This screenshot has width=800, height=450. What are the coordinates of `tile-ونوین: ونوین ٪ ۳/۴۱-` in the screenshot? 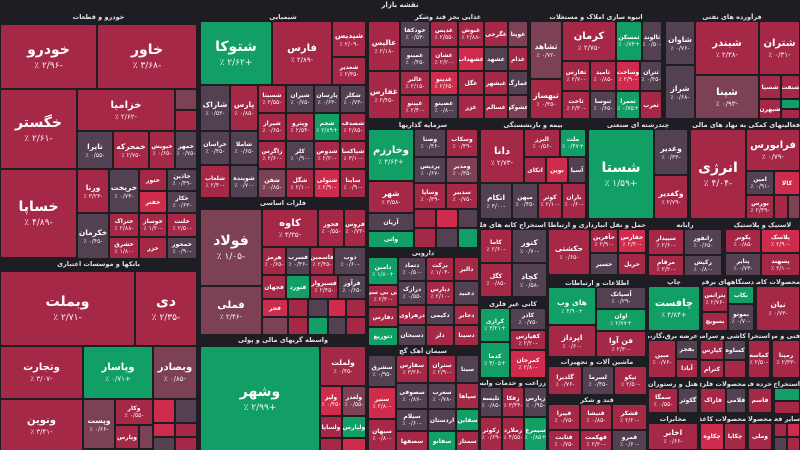 It's located at (41, 425).